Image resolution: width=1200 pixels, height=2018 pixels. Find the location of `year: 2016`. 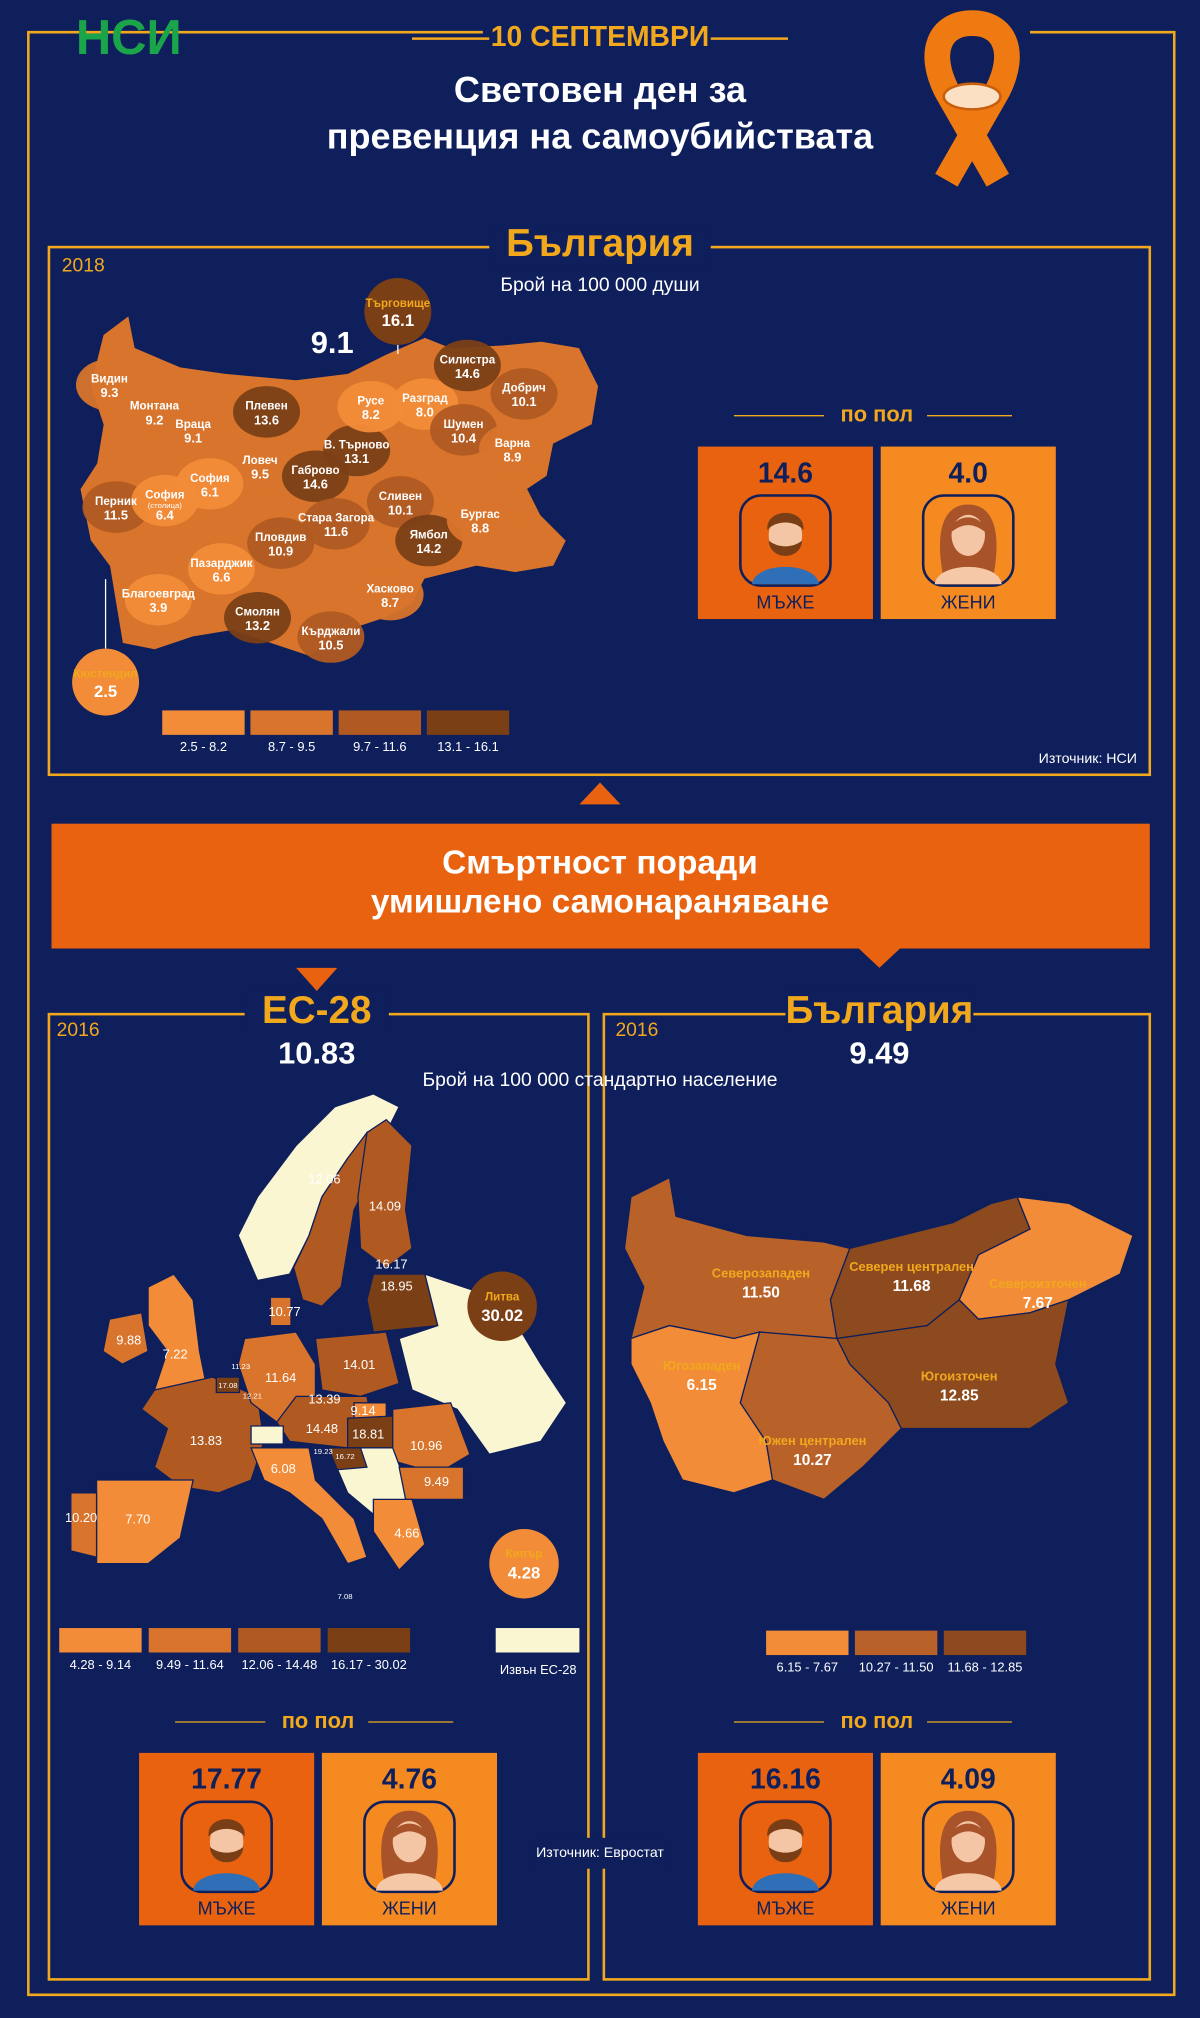

year: 2016 is located at coordinates (78, 1030).